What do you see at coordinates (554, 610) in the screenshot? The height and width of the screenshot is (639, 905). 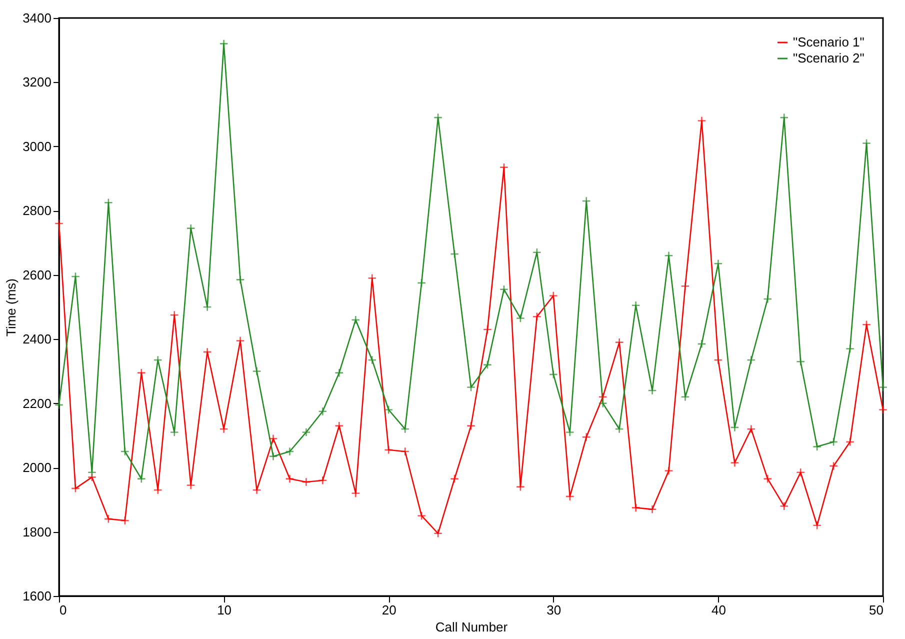 I see `x-tick-label: 30` at bounding box center [554, 610].